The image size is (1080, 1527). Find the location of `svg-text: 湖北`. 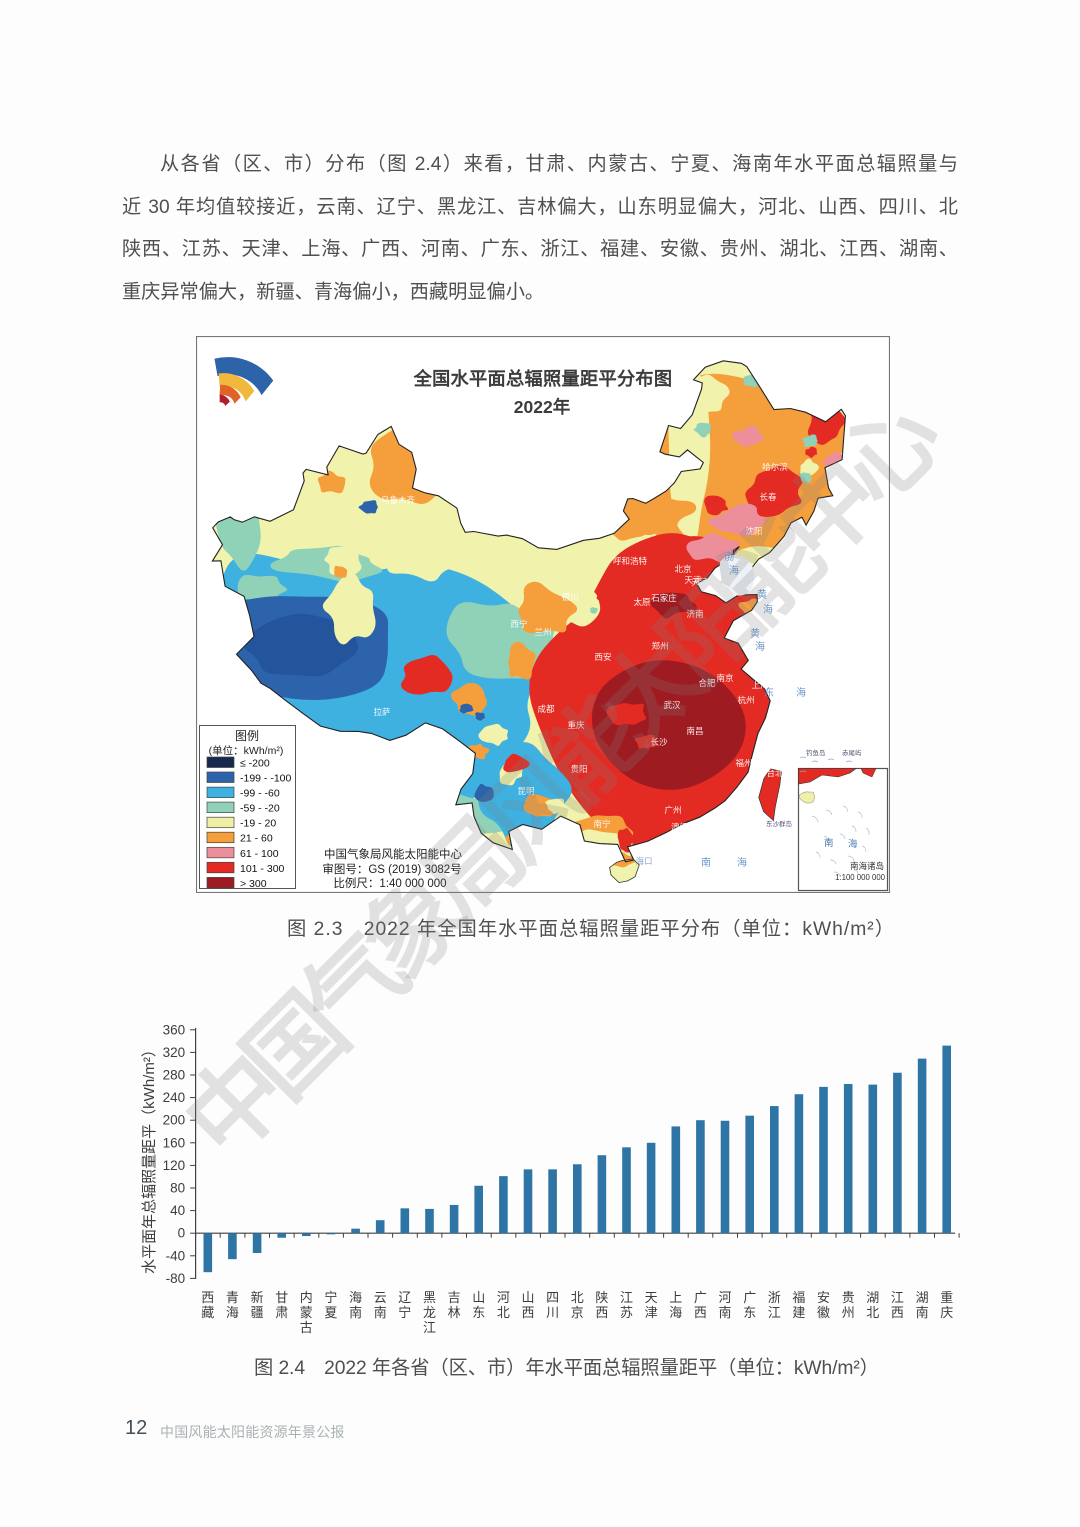

svg-text: 湖北 is located at coordinates (872, 1305).